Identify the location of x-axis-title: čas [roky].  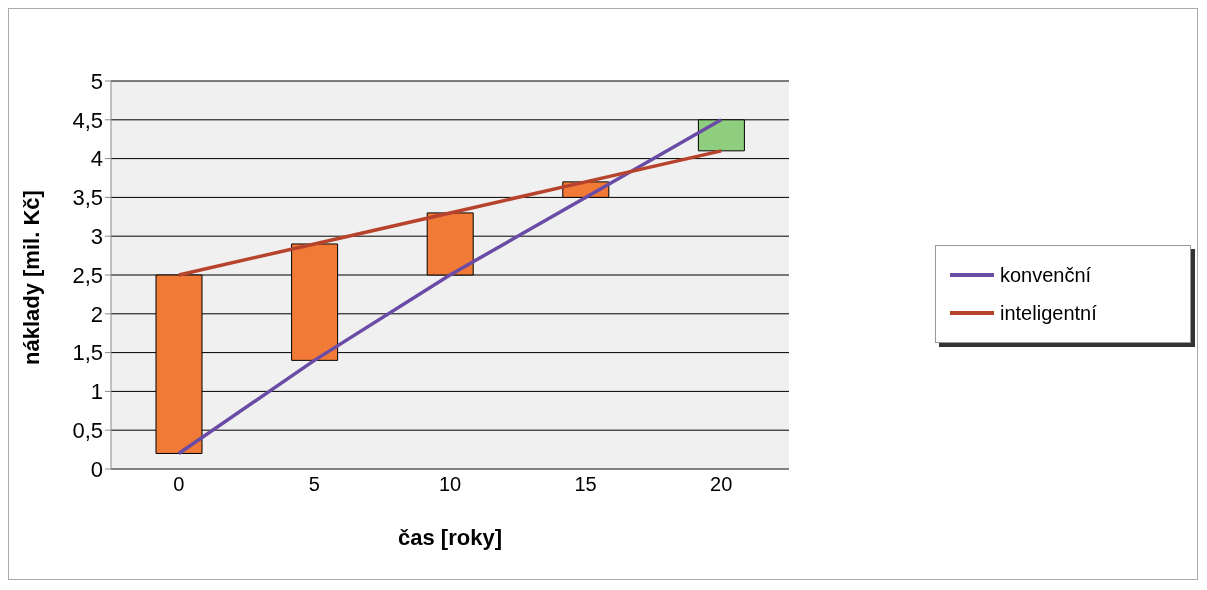
(450, 537).